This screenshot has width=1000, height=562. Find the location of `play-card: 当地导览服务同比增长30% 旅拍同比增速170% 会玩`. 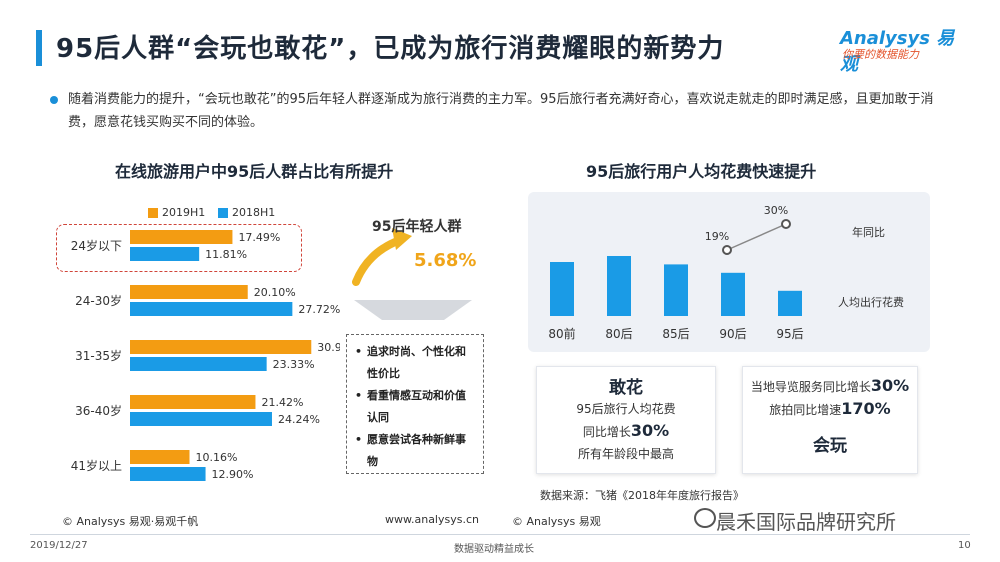

play-card: 当地导览服务同比增长30% 旅拍同比增速170% 会玩 is located at coordinates (830, 420).